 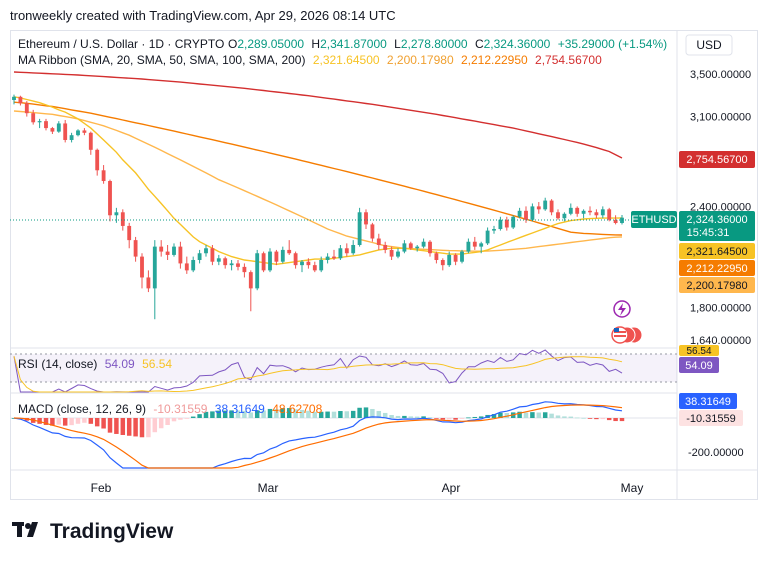 What do you see at coordinates (517, 44) in the screenshot?
I see `legend-c: 2,324.36000` at bounding box center [517, 44].